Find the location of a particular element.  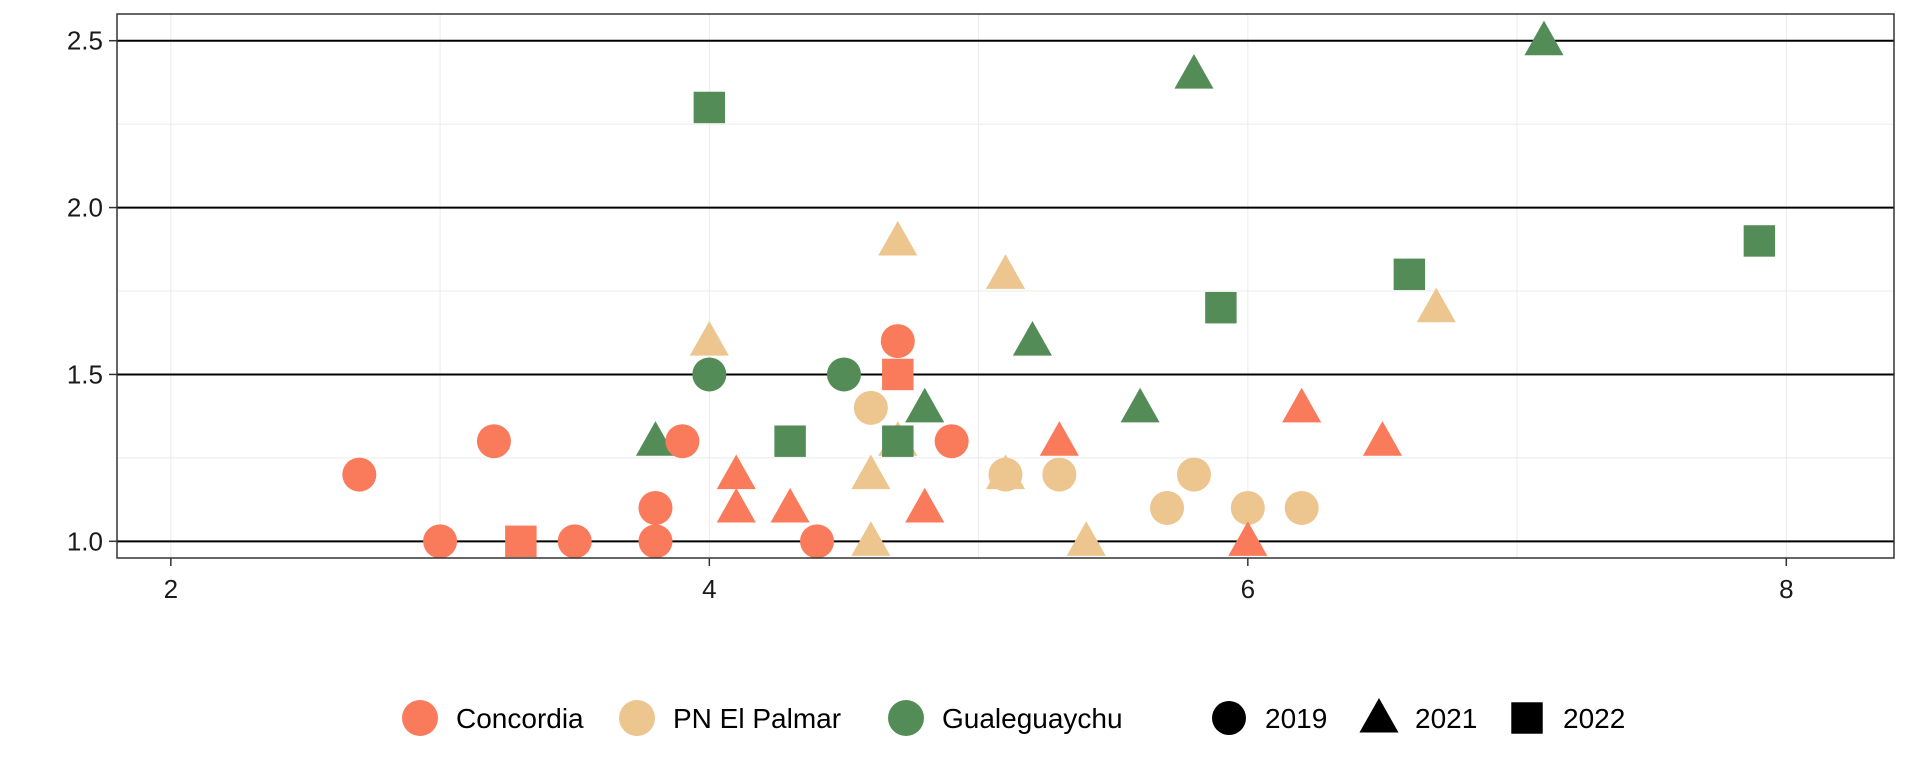

legend-label-site: PN El Palmar is located at coordinates (757, 718).